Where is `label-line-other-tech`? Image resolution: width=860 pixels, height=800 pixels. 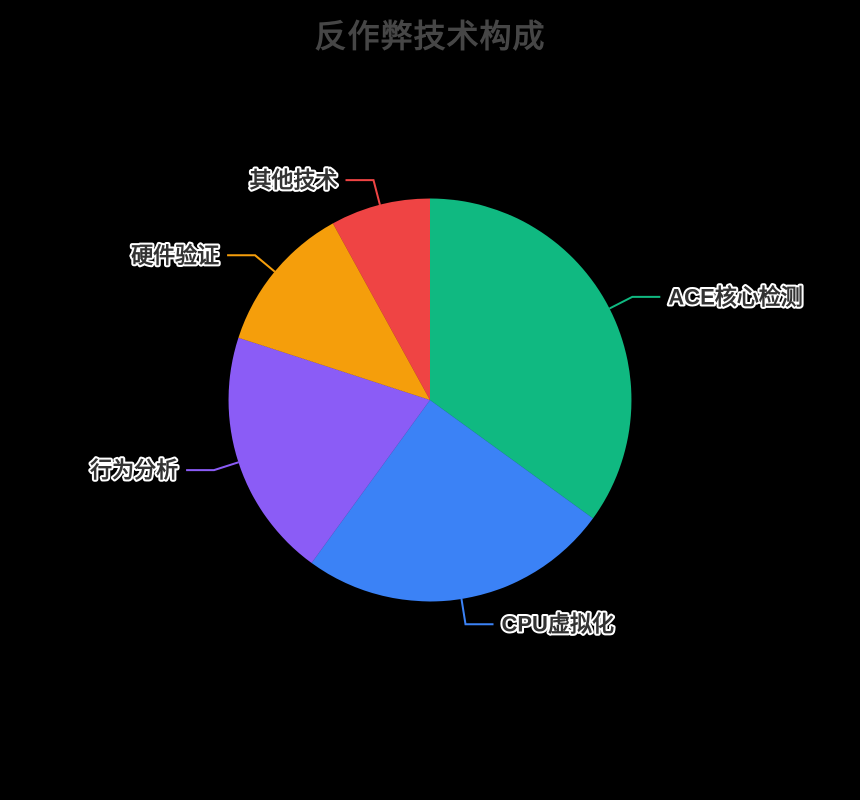
label-line-other-tech is located at coordinates (363, 192).